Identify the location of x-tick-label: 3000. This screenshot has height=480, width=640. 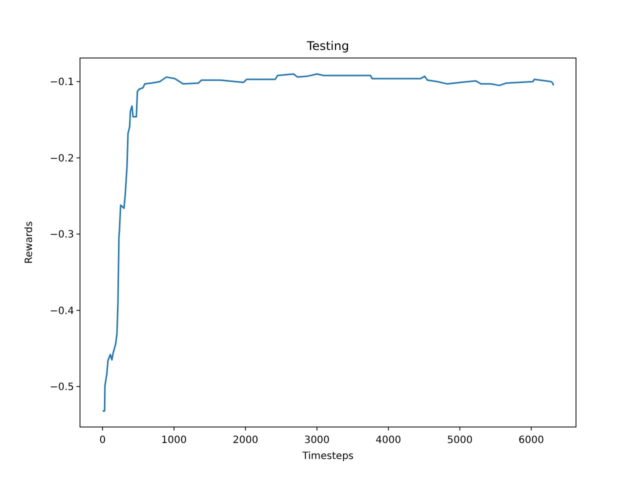
(317, 440).